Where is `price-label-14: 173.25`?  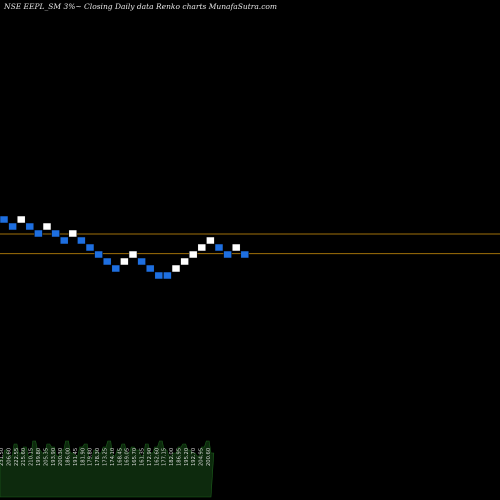
price-label-14: 173.25 is located at coordinates (106, 457).